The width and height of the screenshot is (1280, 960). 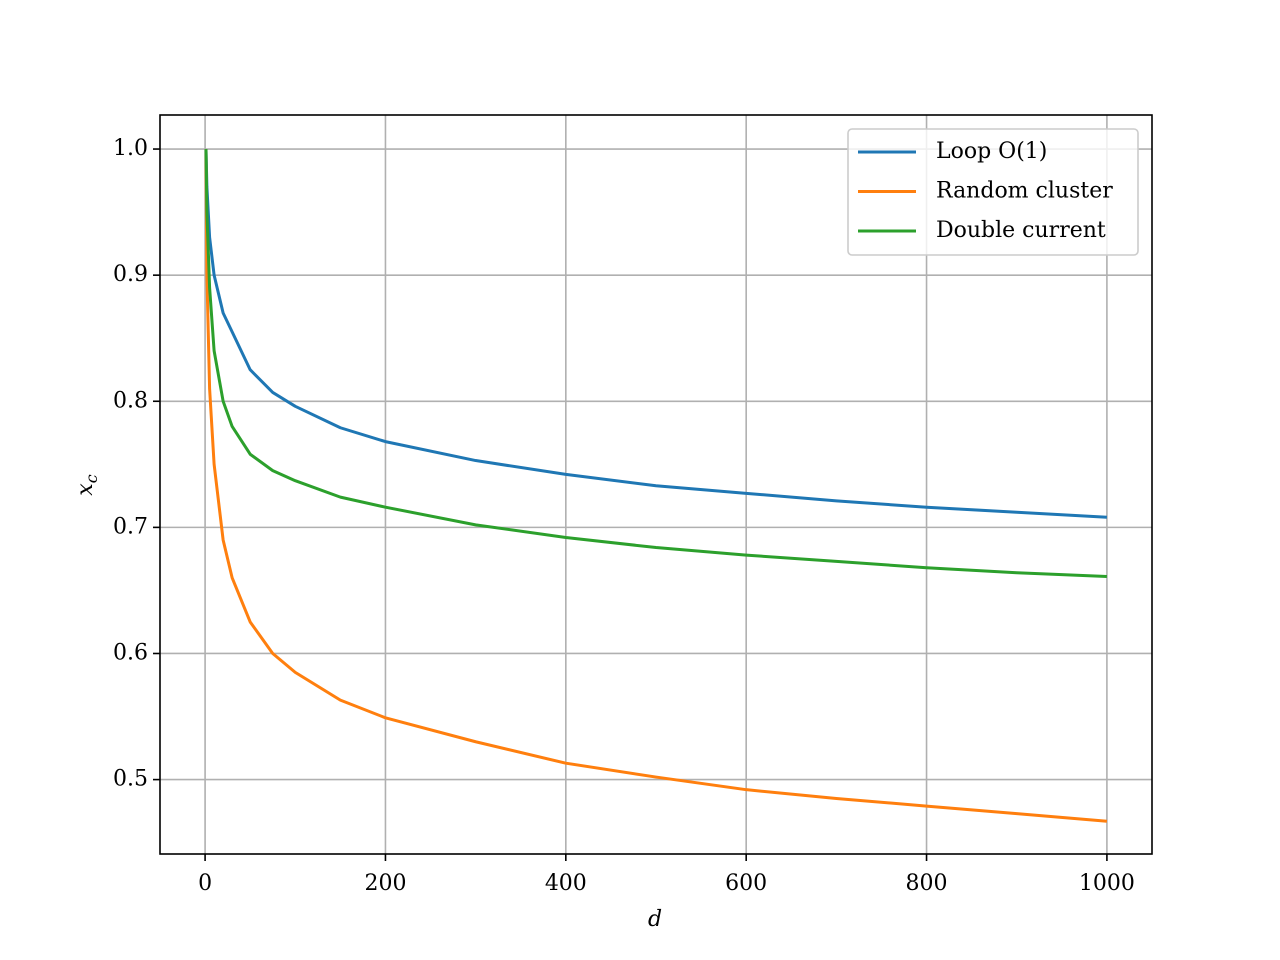 I want to click on legend-box, so click(x=993, y=192).